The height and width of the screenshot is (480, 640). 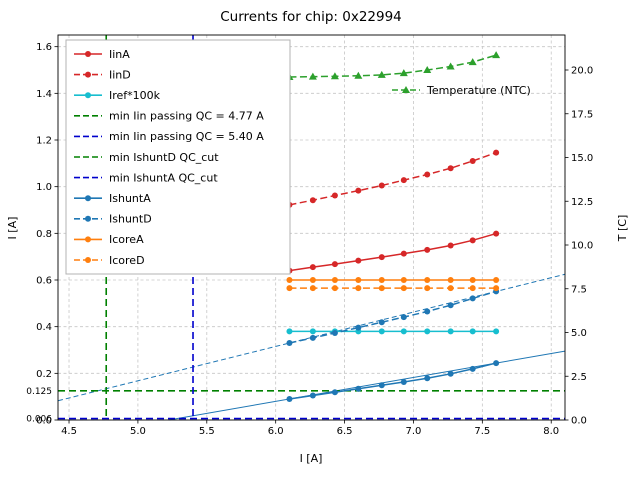 I want to click on svg-text: 8.0, so click(x=551, y=431).